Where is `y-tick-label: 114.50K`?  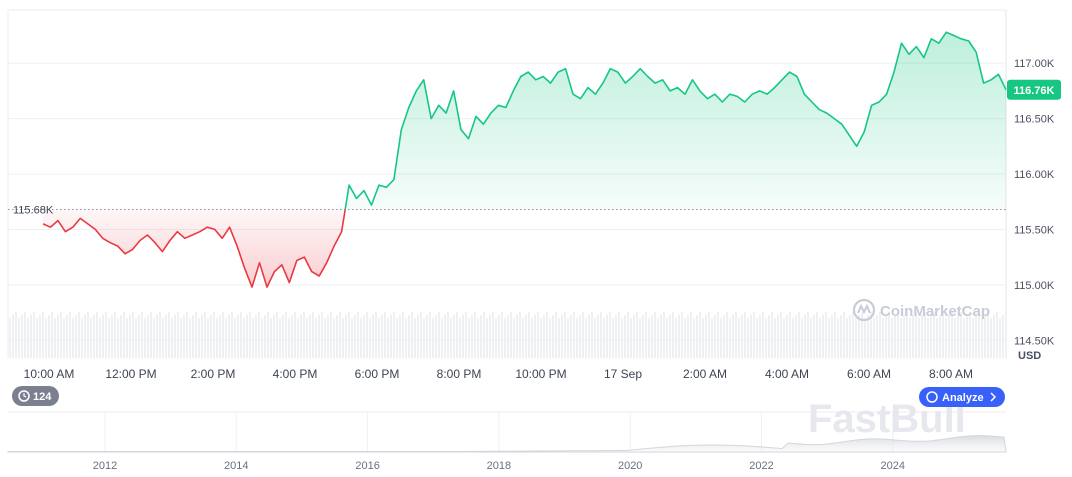 y-tick-label: 114.50K is located at coordinates (1034, 341).